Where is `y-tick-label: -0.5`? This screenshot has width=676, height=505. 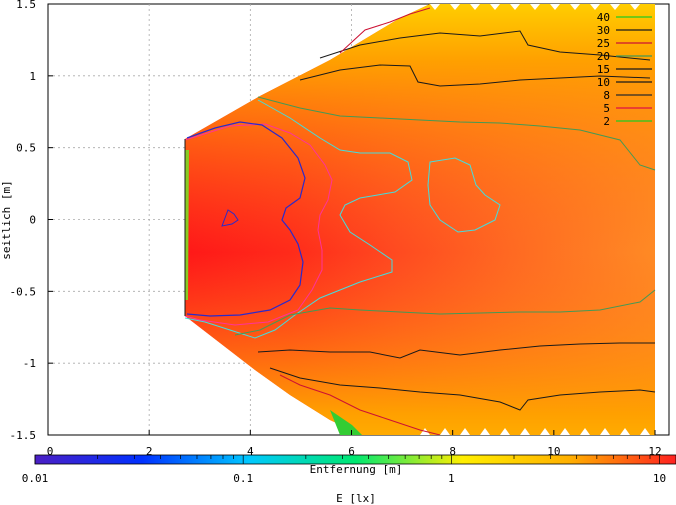 y-tick-label: -0.5 is located at coordinates (23, 291).